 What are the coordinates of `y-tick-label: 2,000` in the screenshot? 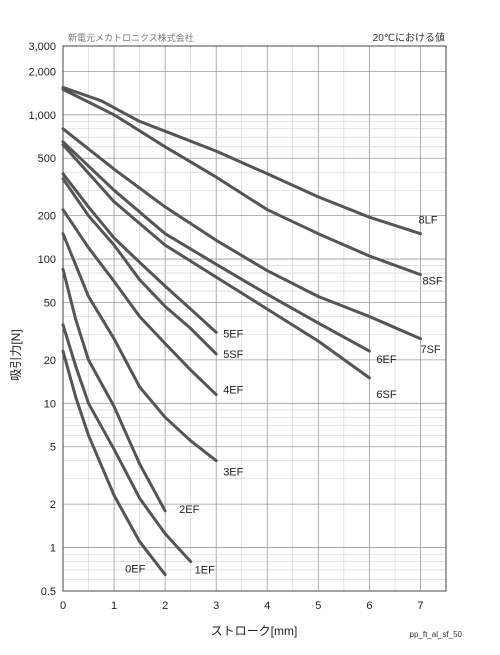 It's located at (42, 72).